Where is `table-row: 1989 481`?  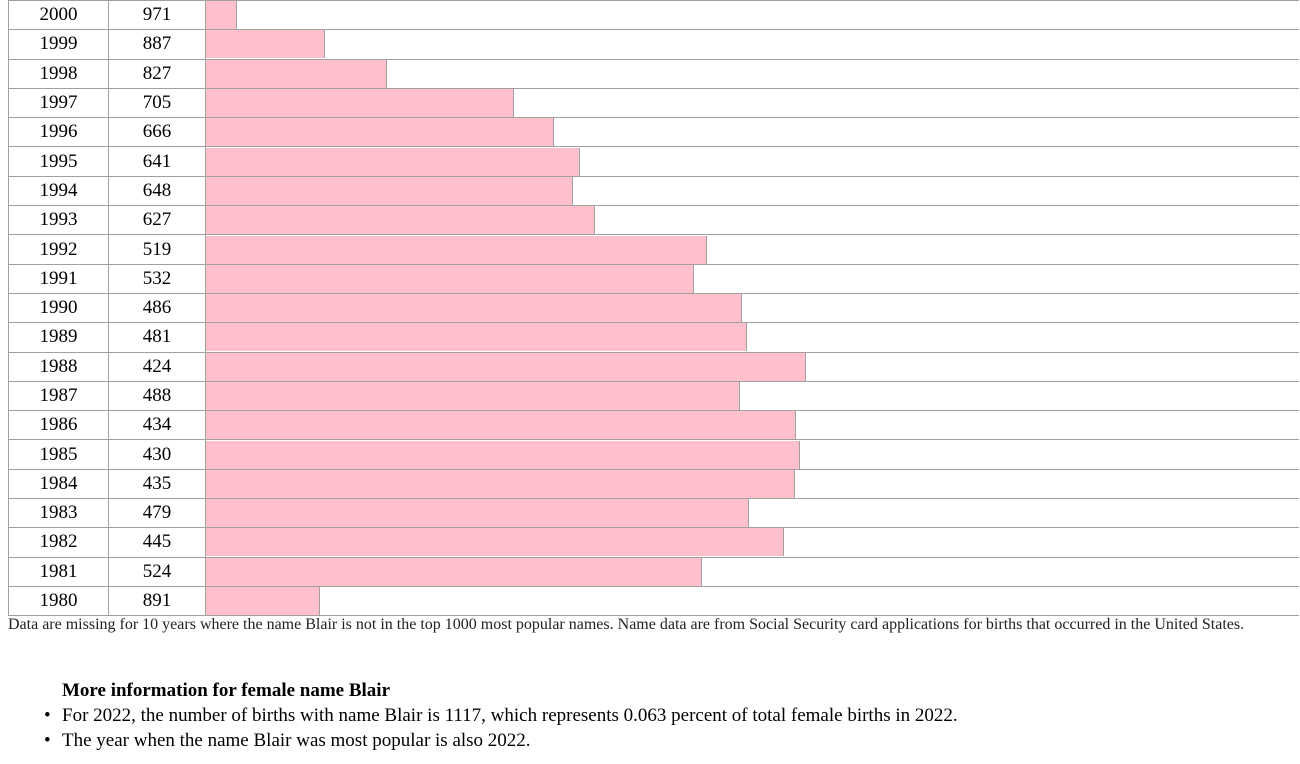 table-row: 1989 481 is located at coordinates (653, 337).